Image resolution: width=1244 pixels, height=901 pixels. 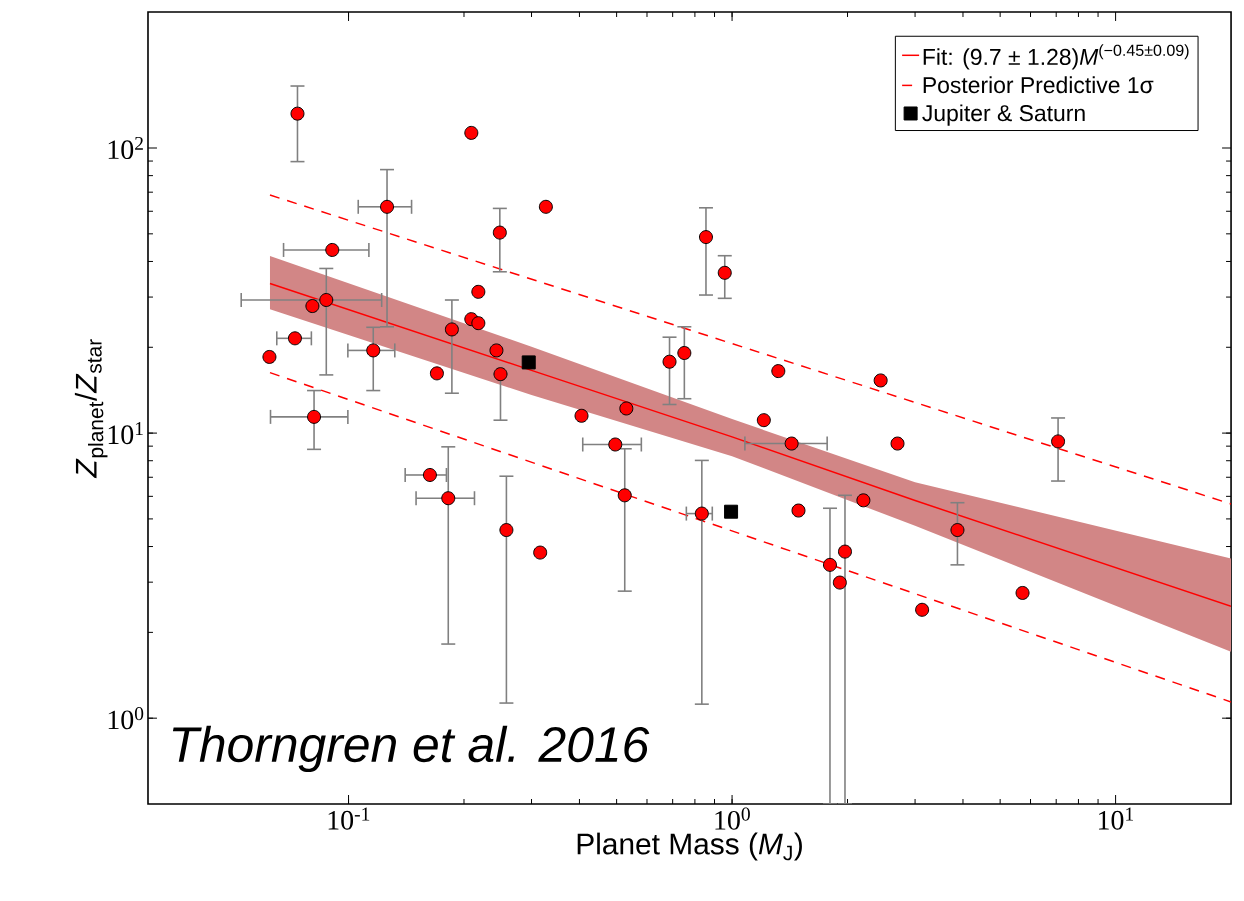 What do you see at coordinates (689, 846) in the screenshot?
I see `x-axis-title: Planet Mass (M$_{J}$)` at bounding box center [689, 846].